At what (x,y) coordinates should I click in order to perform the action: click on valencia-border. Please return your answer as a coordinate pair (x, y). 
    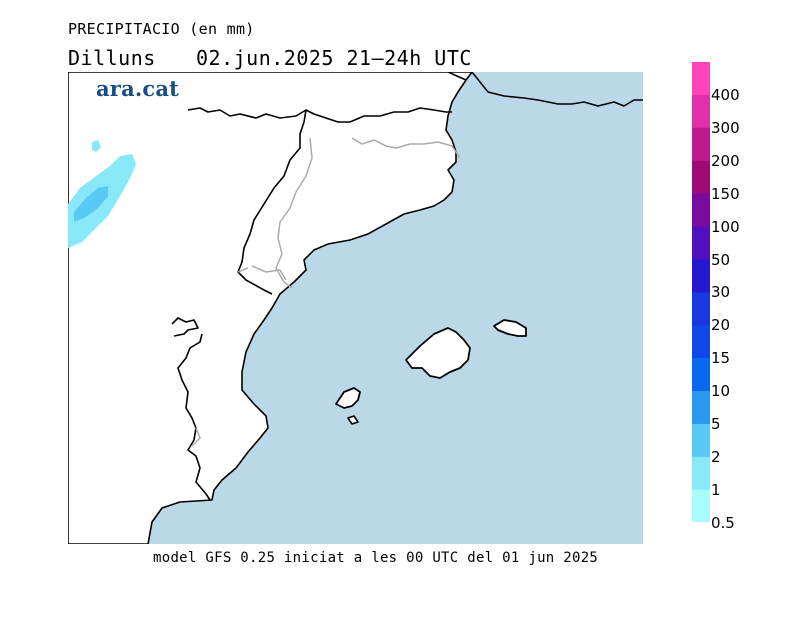
    Looking at the image, I should click on (191, 409).